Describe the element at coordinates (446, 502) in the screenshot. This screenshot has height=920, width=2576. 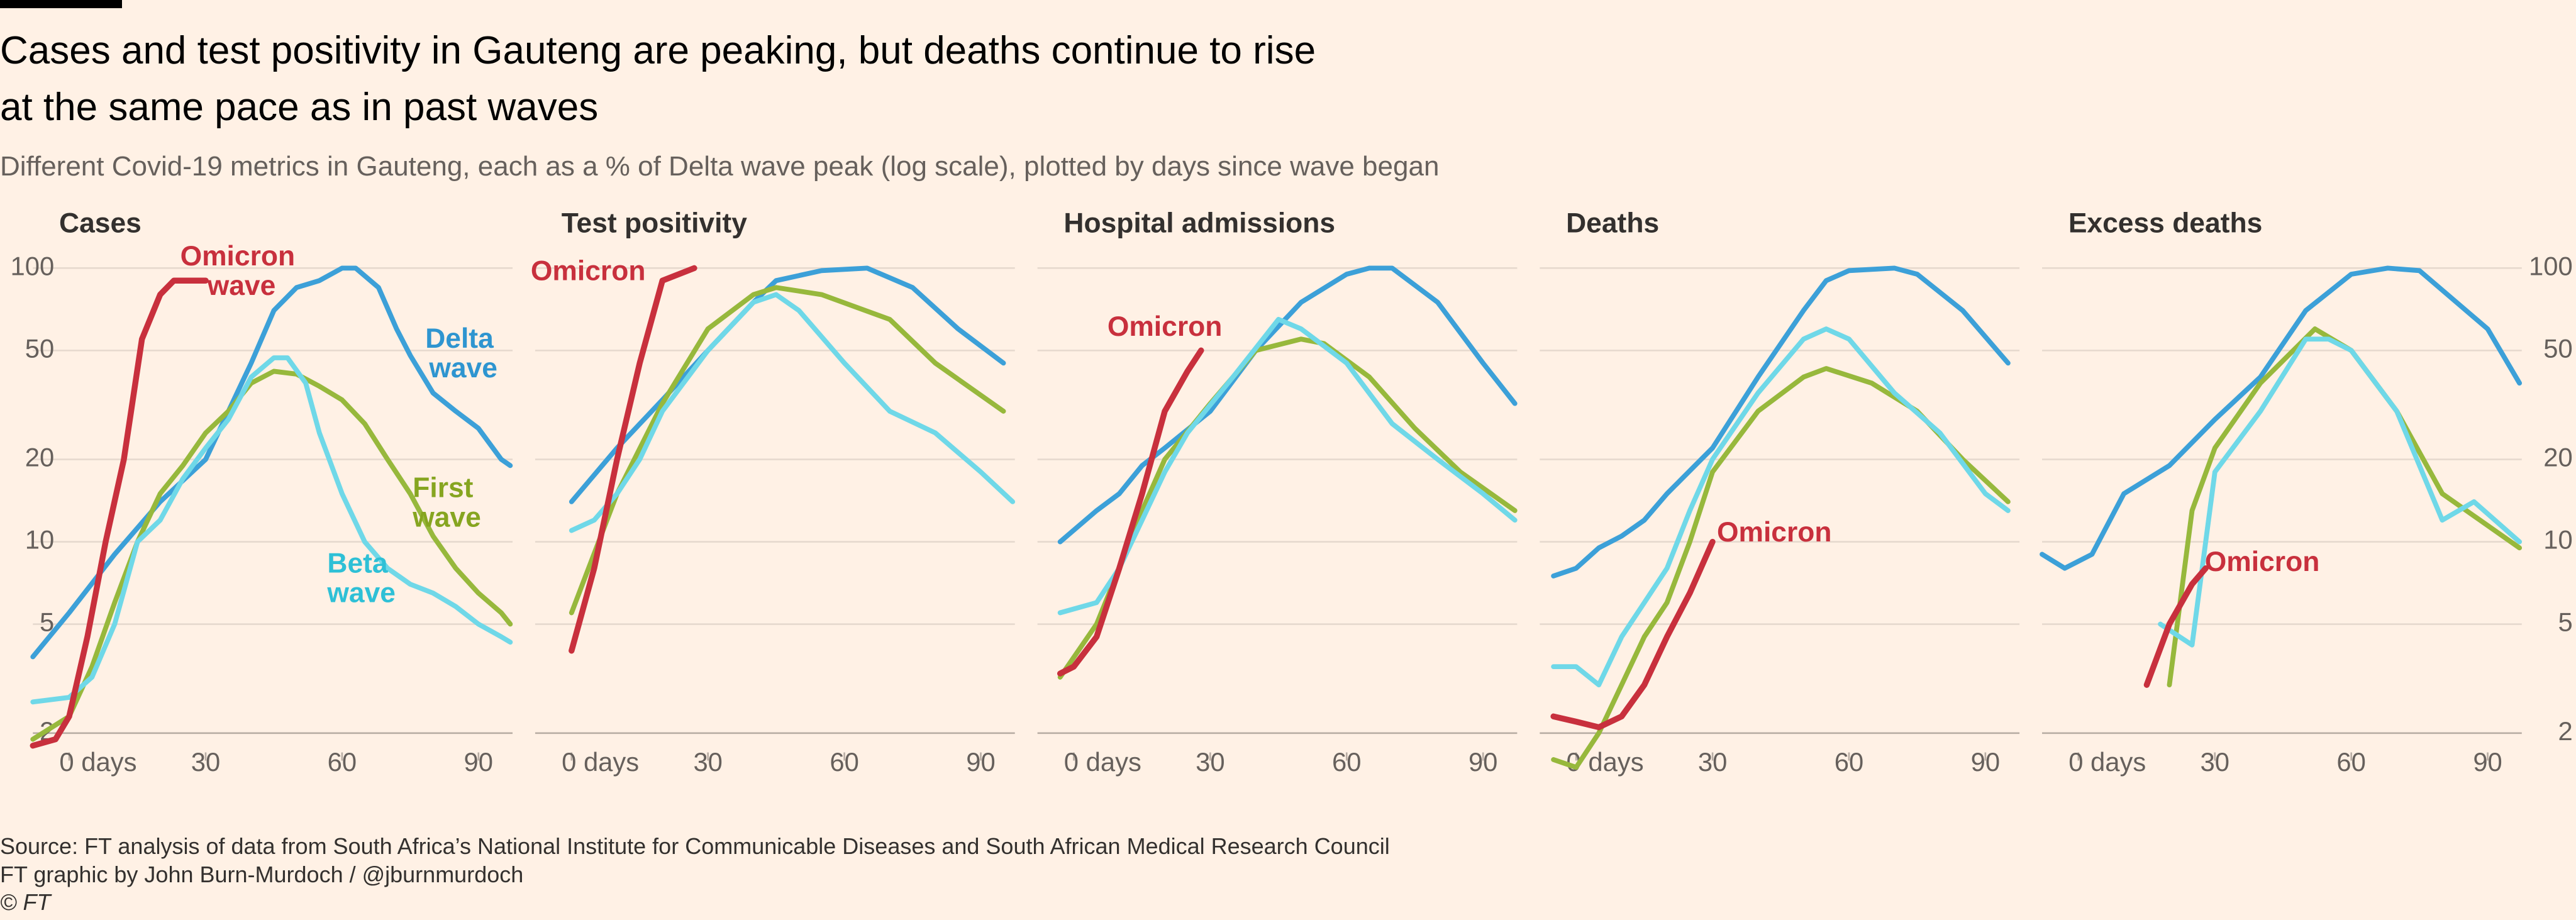
I see `series-label: First wave` at that location.